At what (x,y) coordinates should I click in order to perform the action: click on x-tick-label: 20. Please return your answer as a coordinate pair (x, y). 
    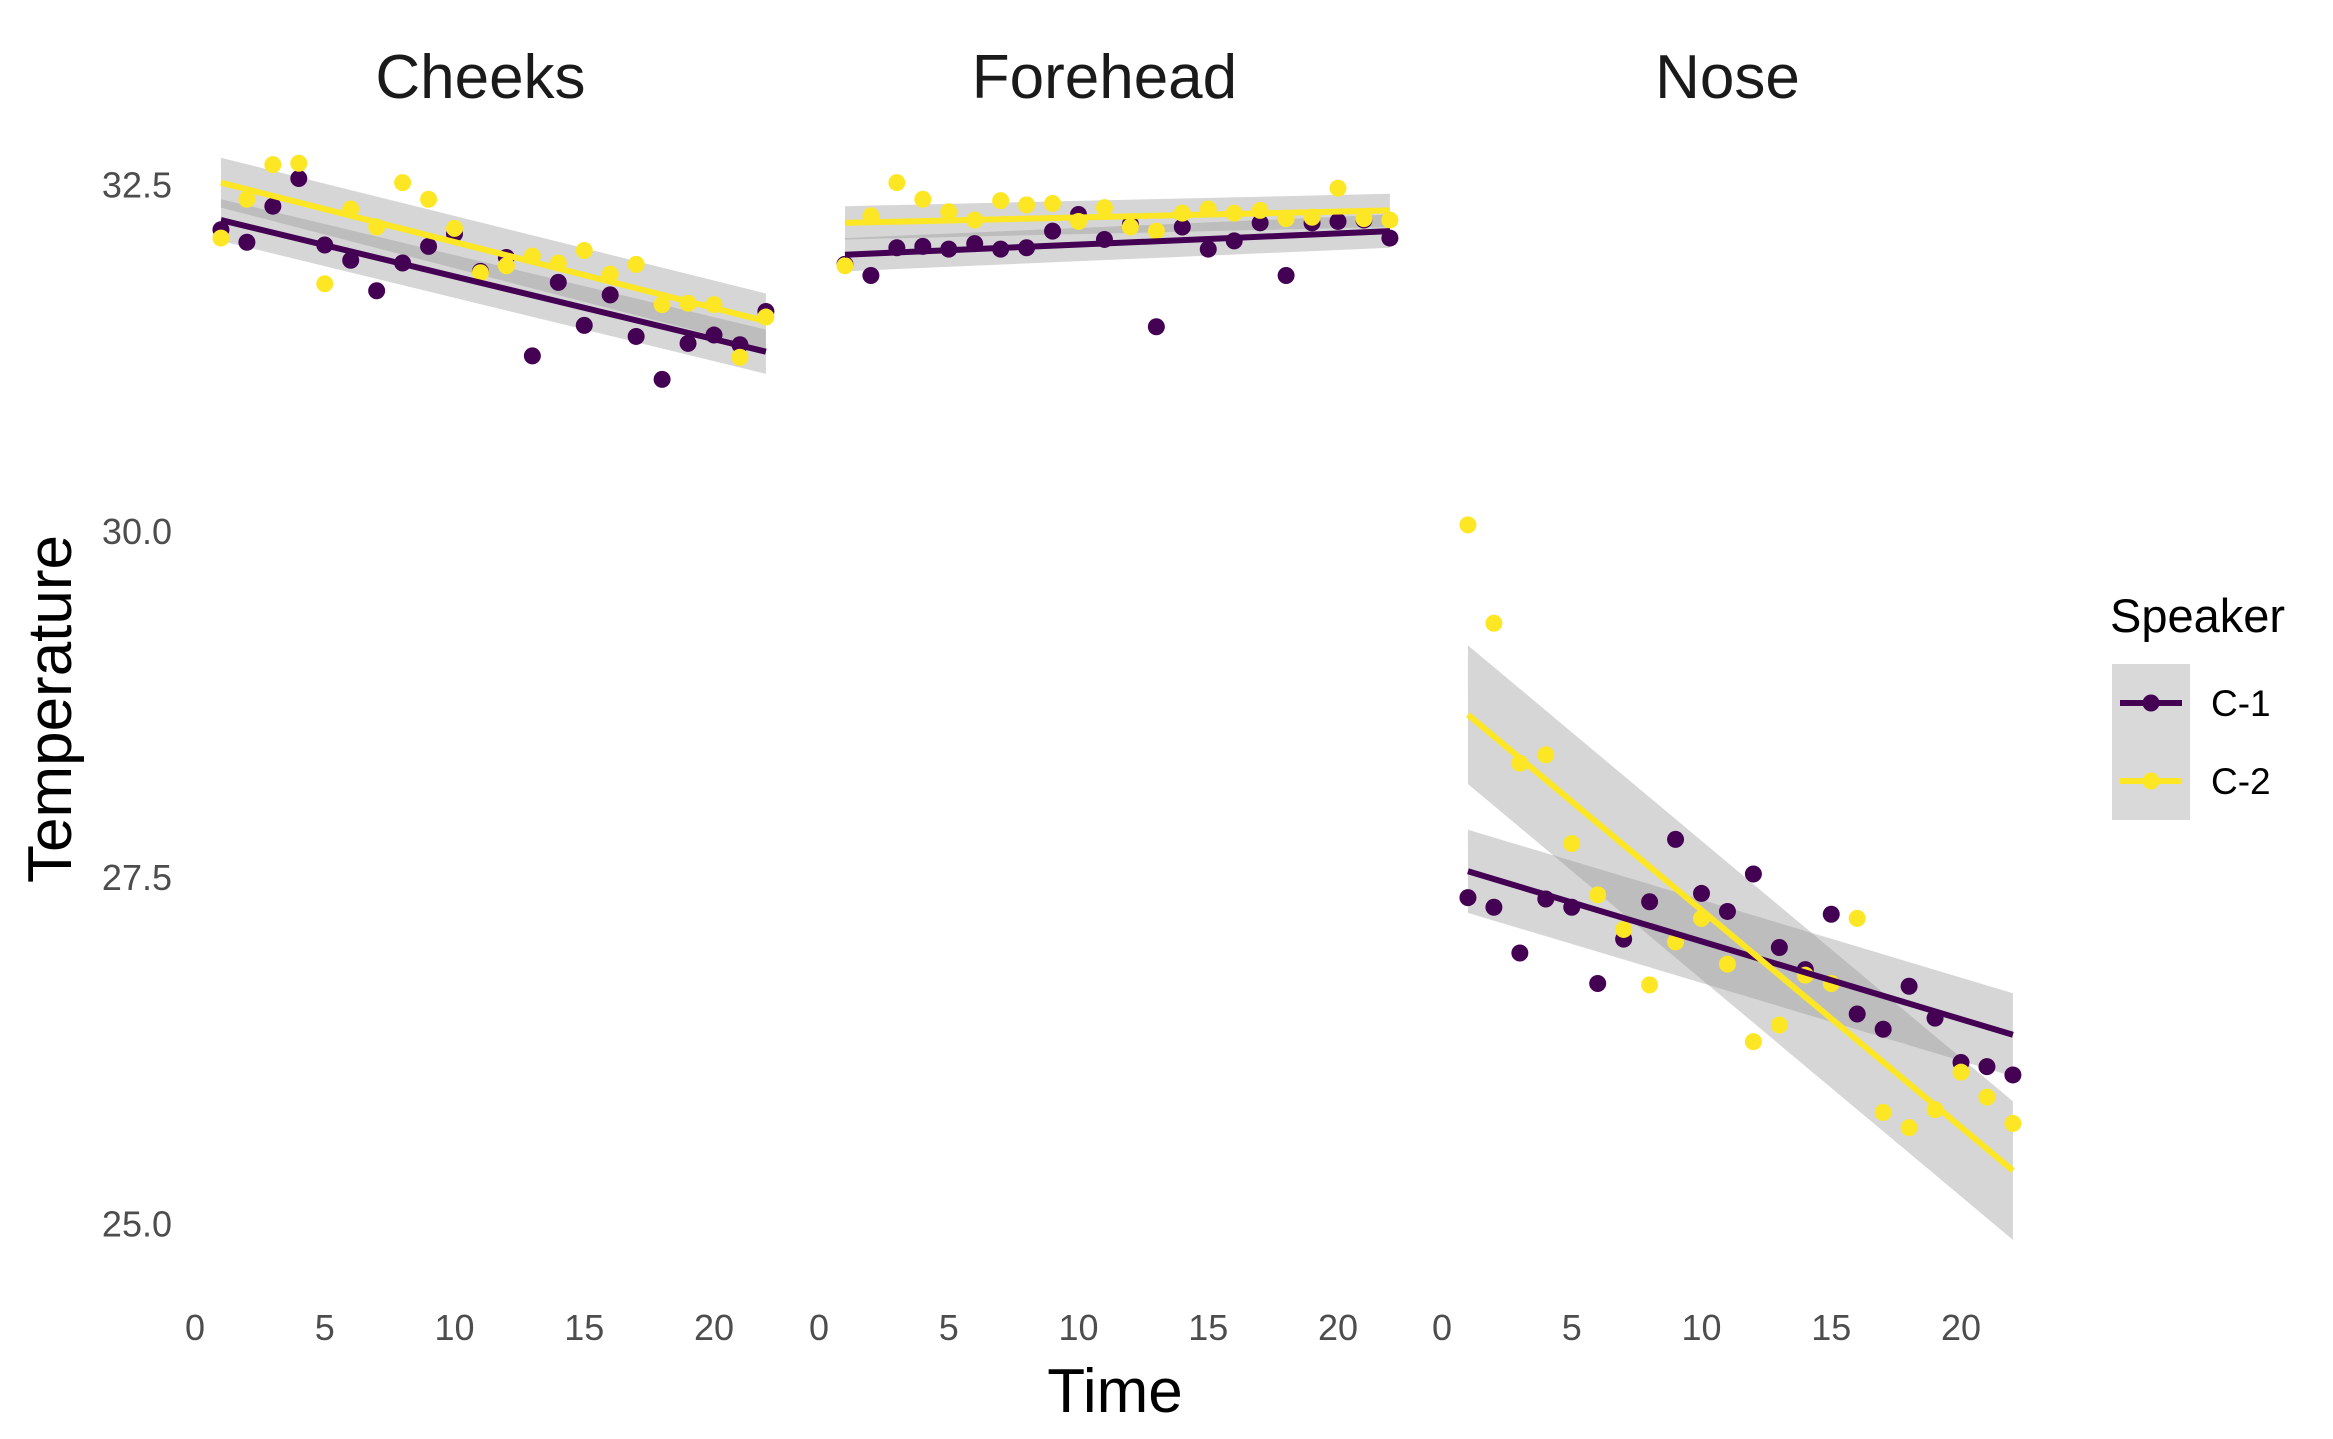
    Looking at the image, I should click on (714, 1327).